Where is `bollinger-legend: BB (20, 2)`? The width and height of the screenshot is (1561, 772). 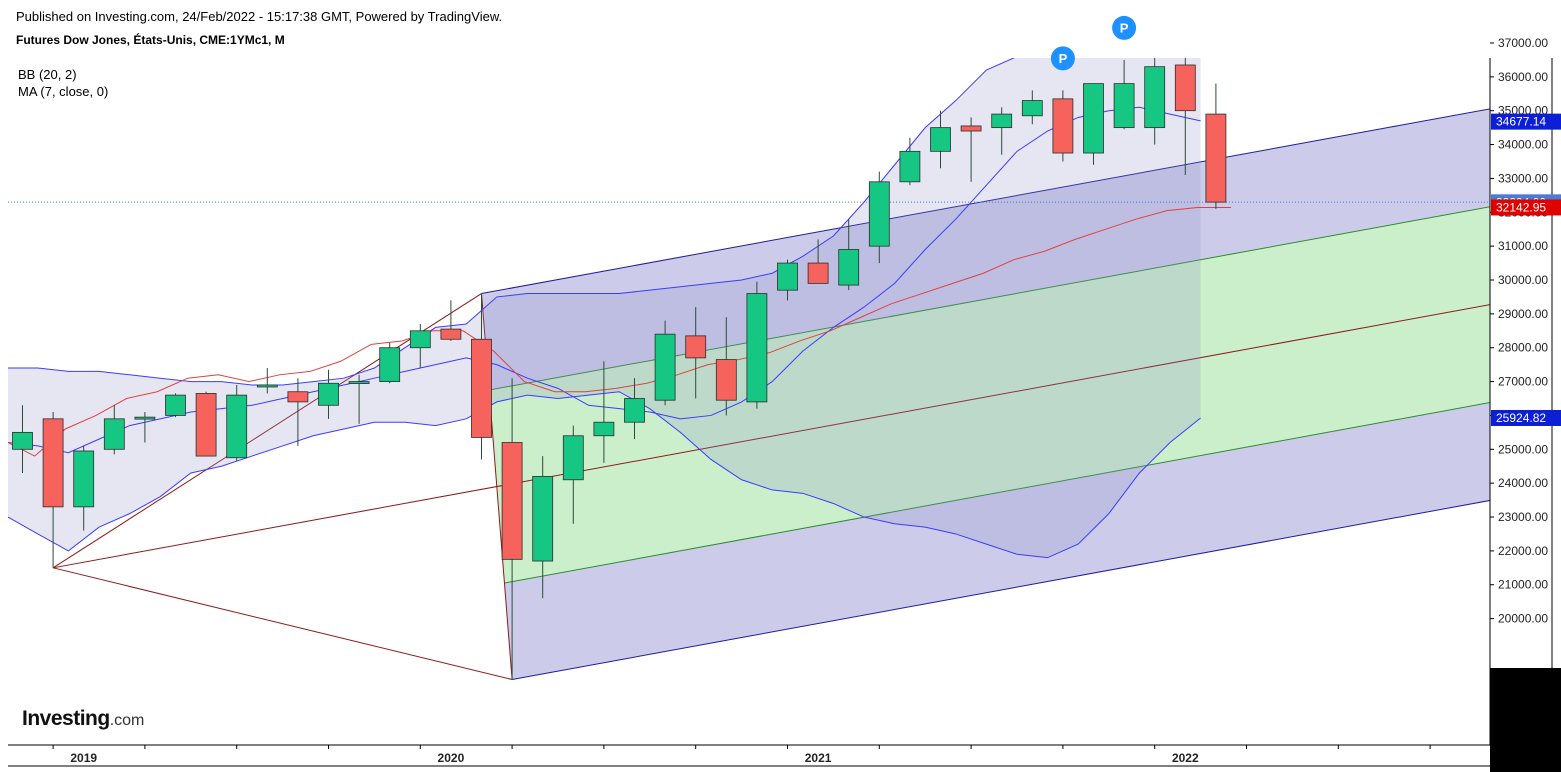 bollinger-legend: BB (20, 2) is located at coordinates (47, 74).